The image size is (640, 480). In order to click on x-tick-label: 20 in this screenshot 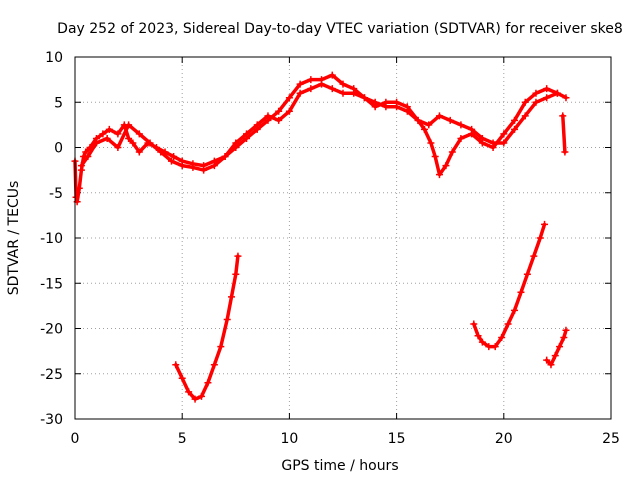, I will do `click(504, 439)`.